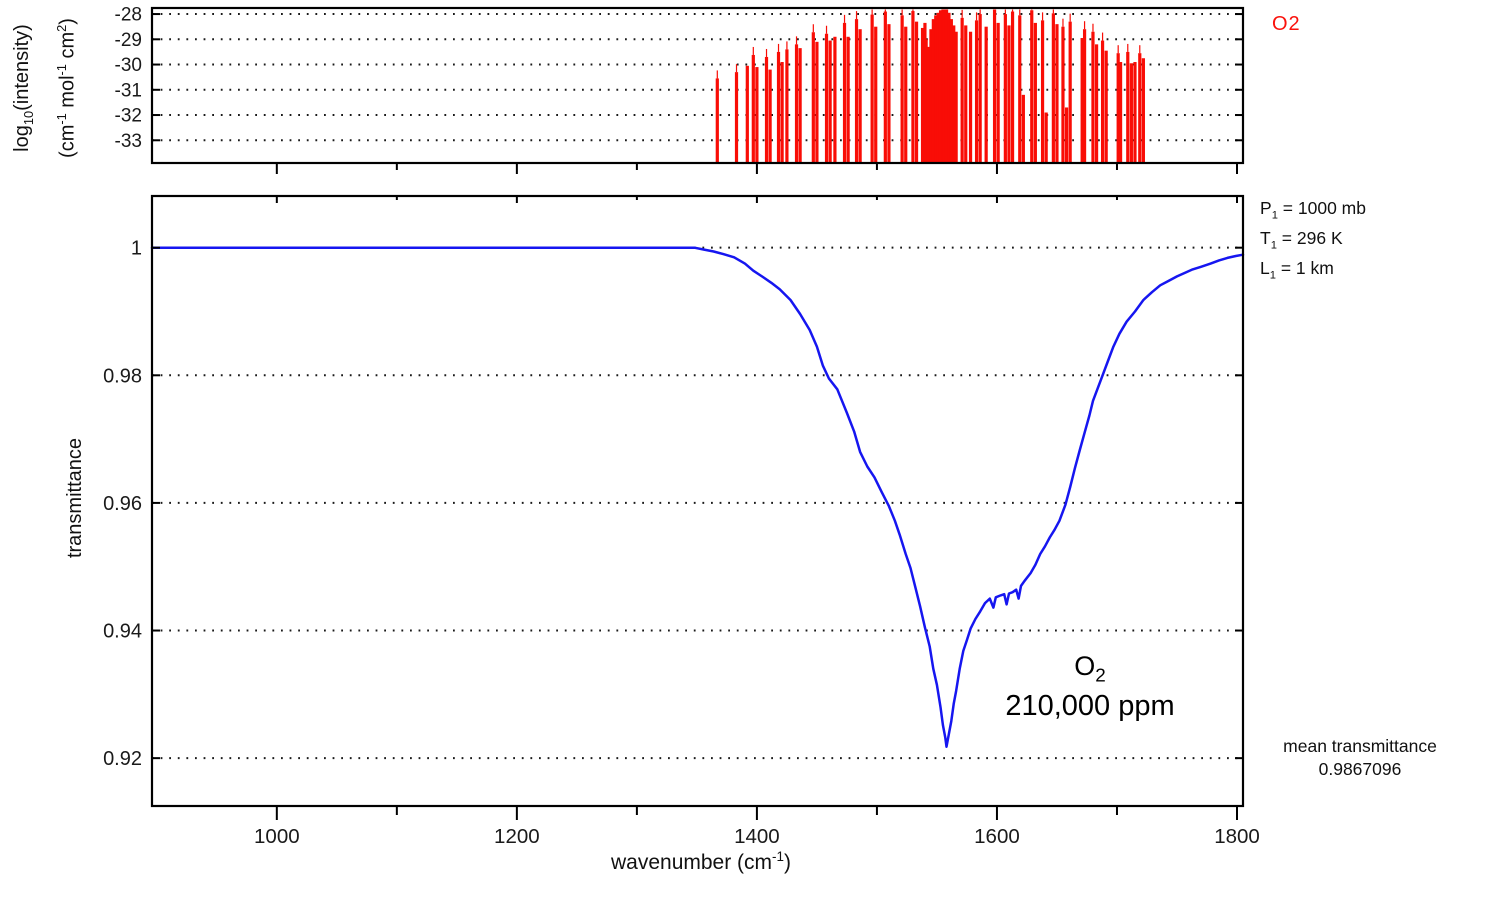 The width and height of the screenshot is (1486, 899). What do you see at coordinates (997, 836) in the screenshot?
I see `x-tick-label: 1600` at bounding box center [997, 836].